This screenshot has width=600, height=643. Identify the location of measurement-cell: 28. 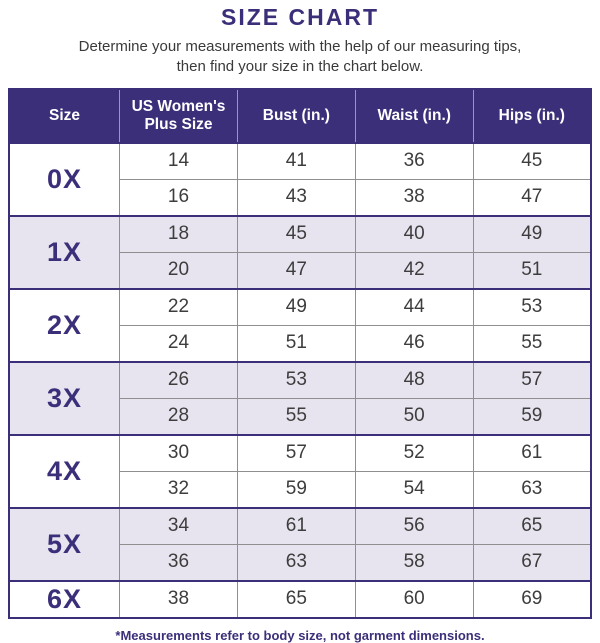
(178, 416).